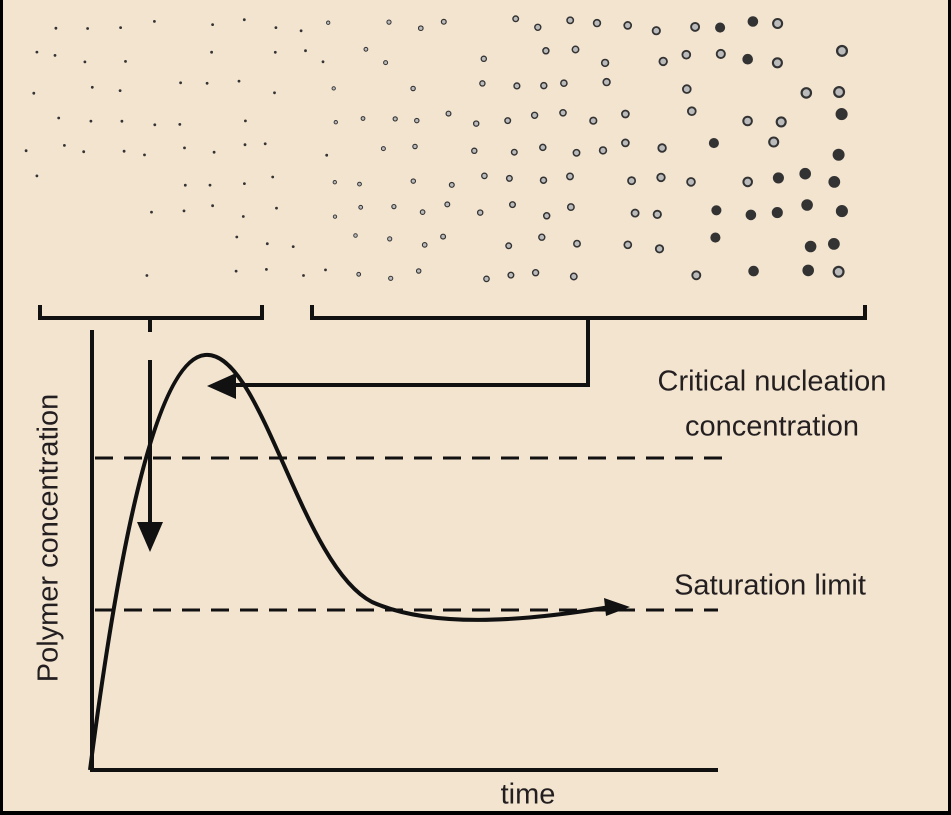 This screenshot has height=815, width=951. Describe the element at coordinates (772, 382) in the screenshot. I see `critical-label: Critical nucleation` at that location.